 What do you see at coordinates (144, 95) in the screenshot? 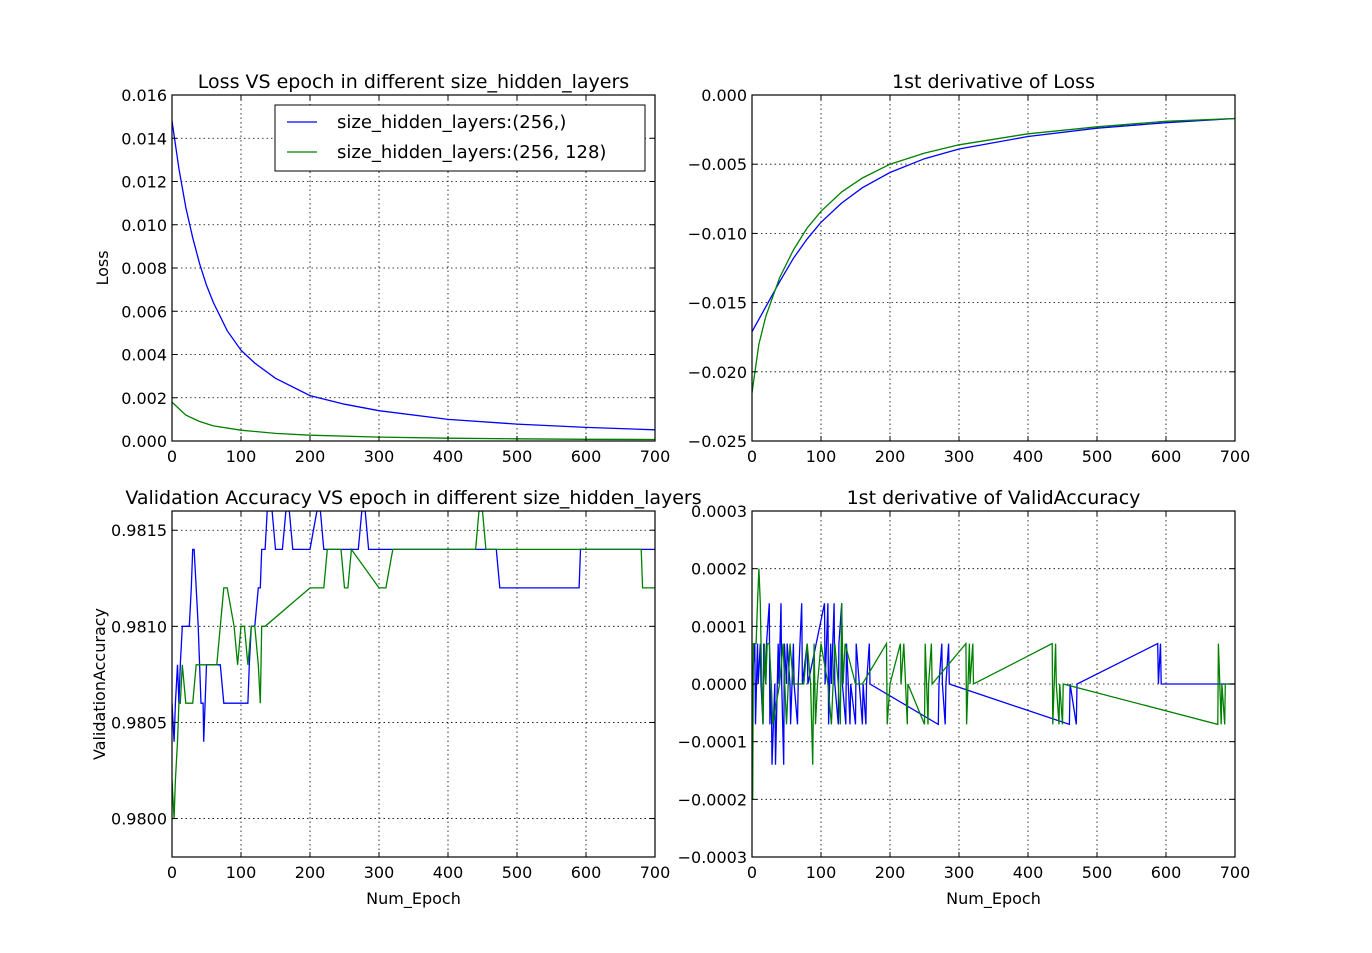
I see `y-tick-label: 0.016` at bounding box center [144, 95].